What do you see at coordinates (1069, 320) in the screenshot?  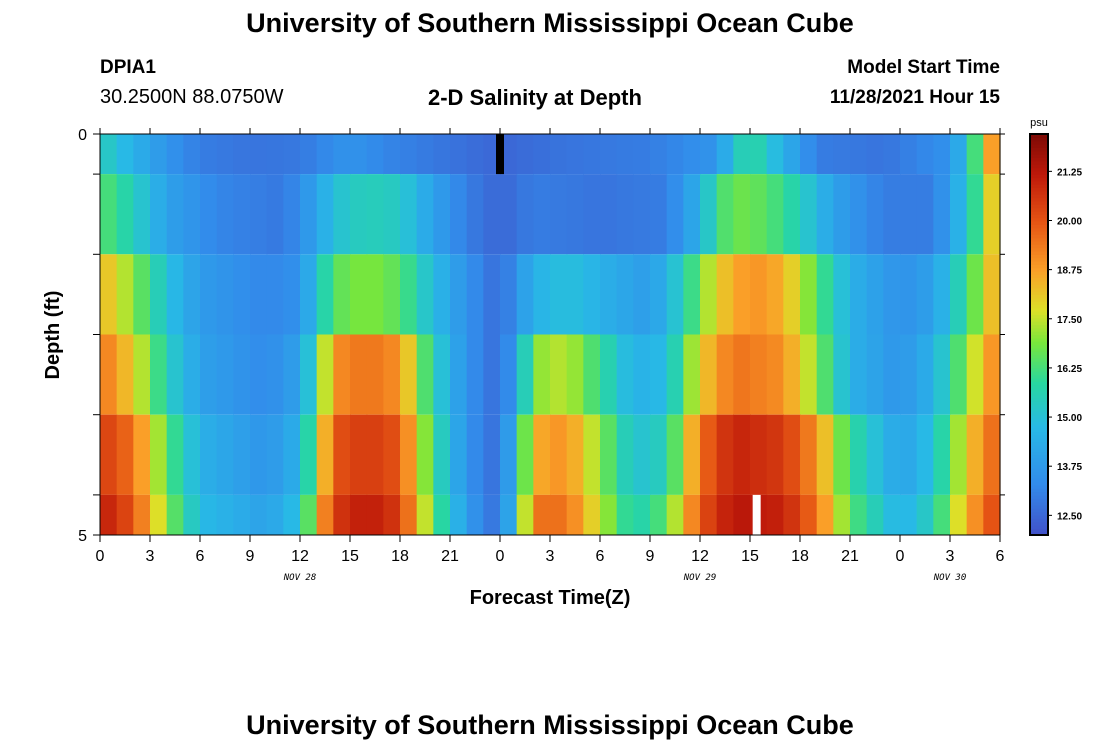 I see `colorbar-tick-label: 17.50` at bounding box center [1069, 320].